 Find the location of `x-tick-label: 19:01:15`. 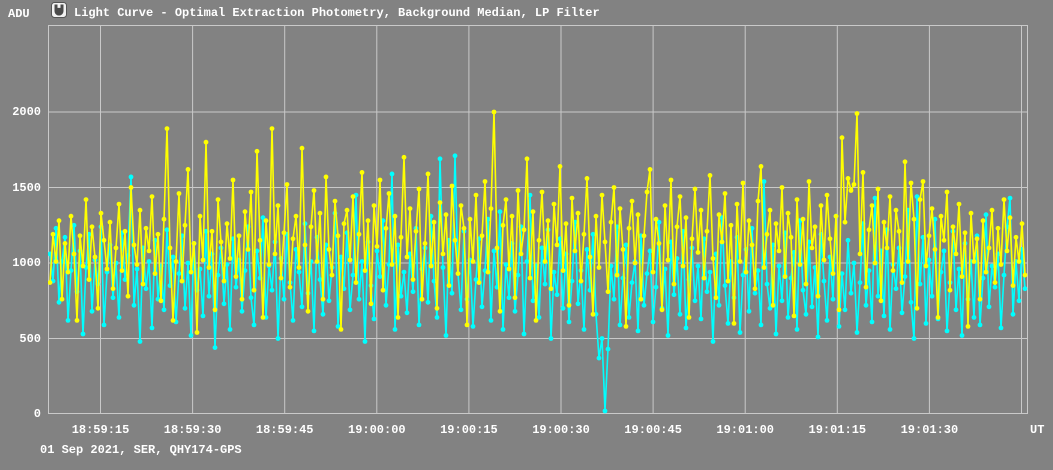

x-tick-label: 19:01:15 is located at coordinates (837, 430).